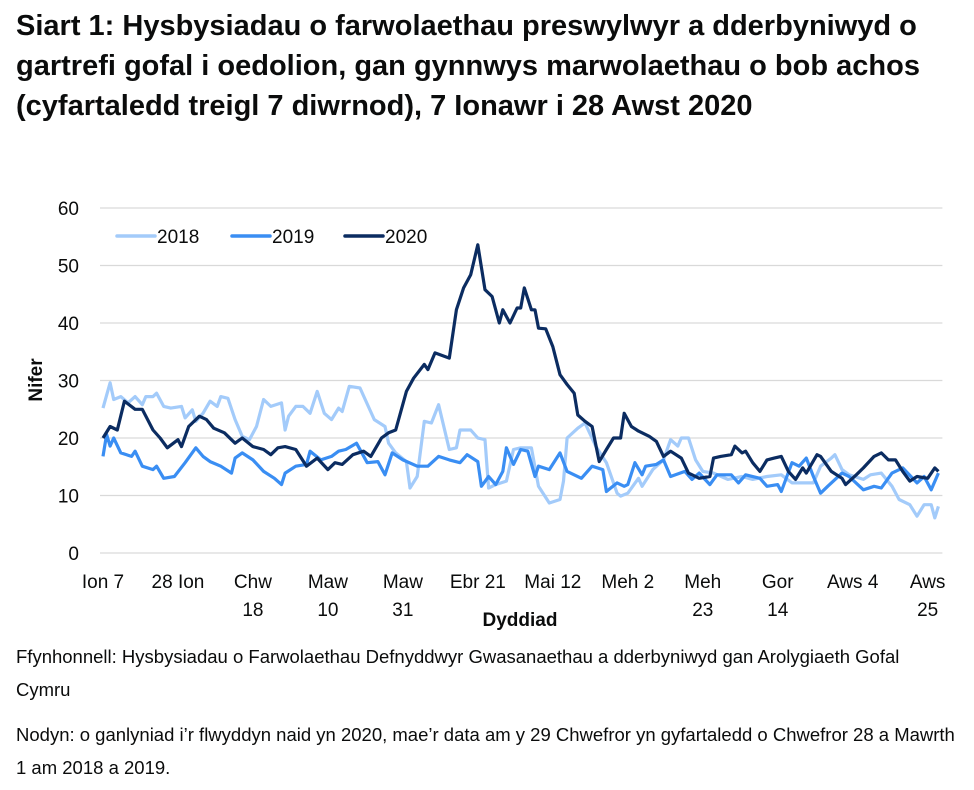 The width and height of the screenshot is (974, 790). What do you see at coordinates (36, 380) in the screenshot?
I see `y-axis-label: Nifer` at bounding box center [36, 380].